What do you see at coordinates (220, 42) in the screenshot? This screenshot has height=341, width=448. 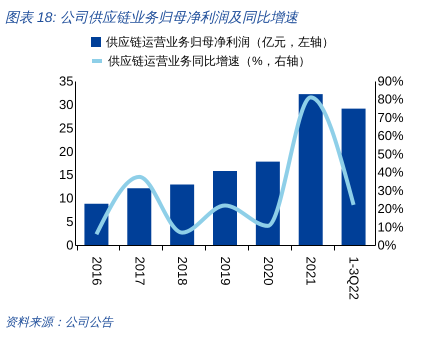 I see `legend-label: 供应链运营业务归母净利润（亿元，左轴）` at bounding box center [220, 42].